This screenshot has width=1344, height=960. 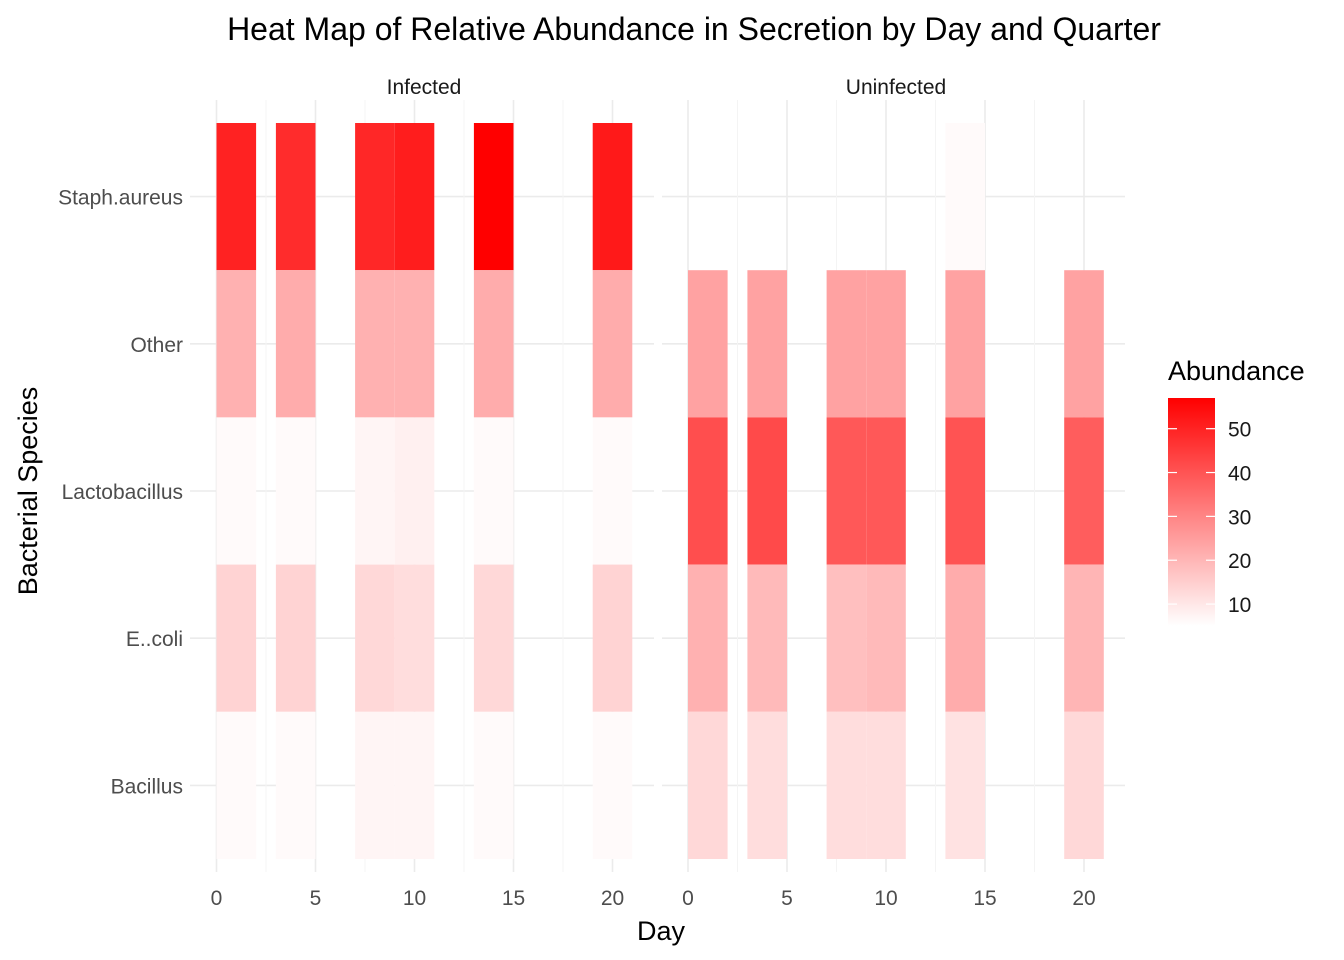 What do you see at coordinates (424, 87) in the screenshot?
I see `facet-label-infected: Infected` at bounding box center [424, 87].